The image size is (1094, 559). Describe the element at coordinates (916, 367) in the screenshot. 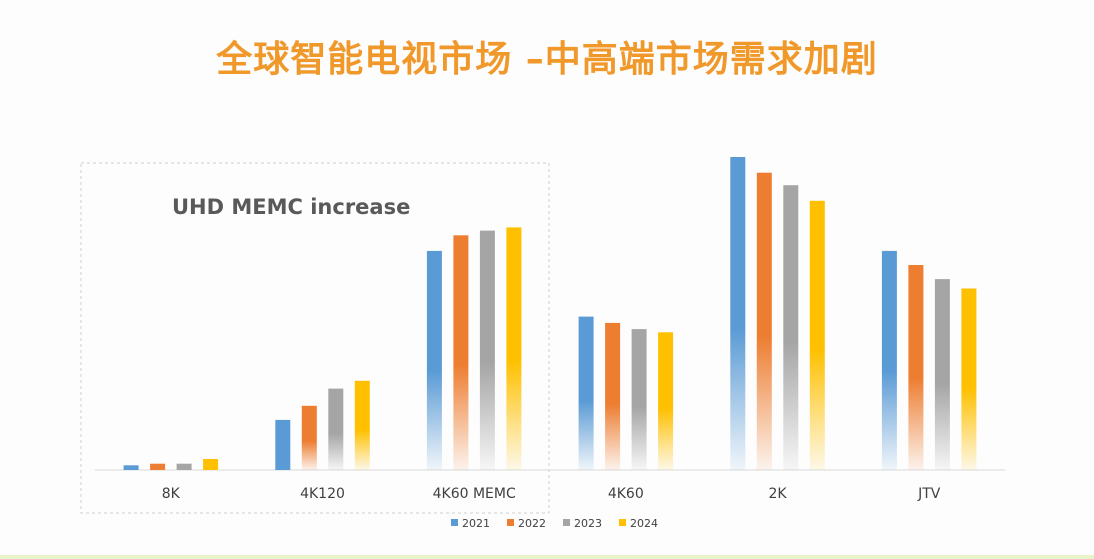

I see `bar-jtv-2022` at that location.